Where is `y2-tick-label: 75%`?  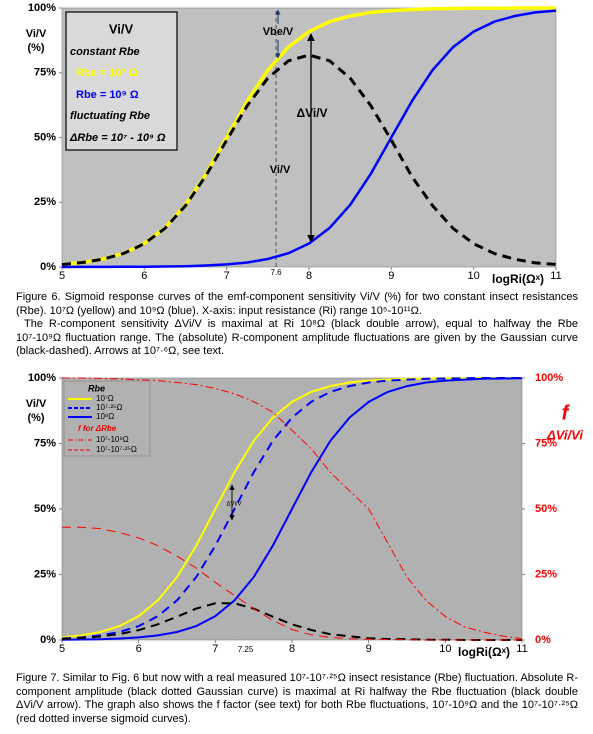
y2-tick-label: 75% is located at coordinates (546, 443).